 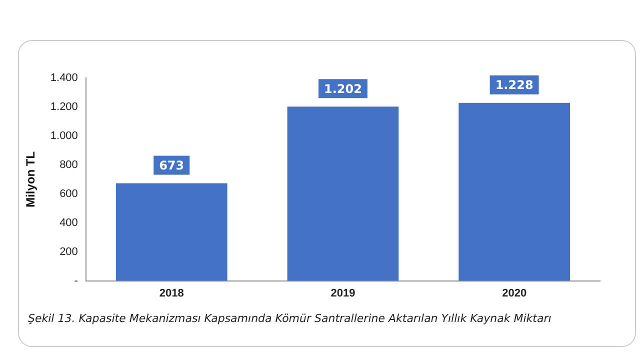 I want to click on data-label: 1.228, so click(x=514, y=85).